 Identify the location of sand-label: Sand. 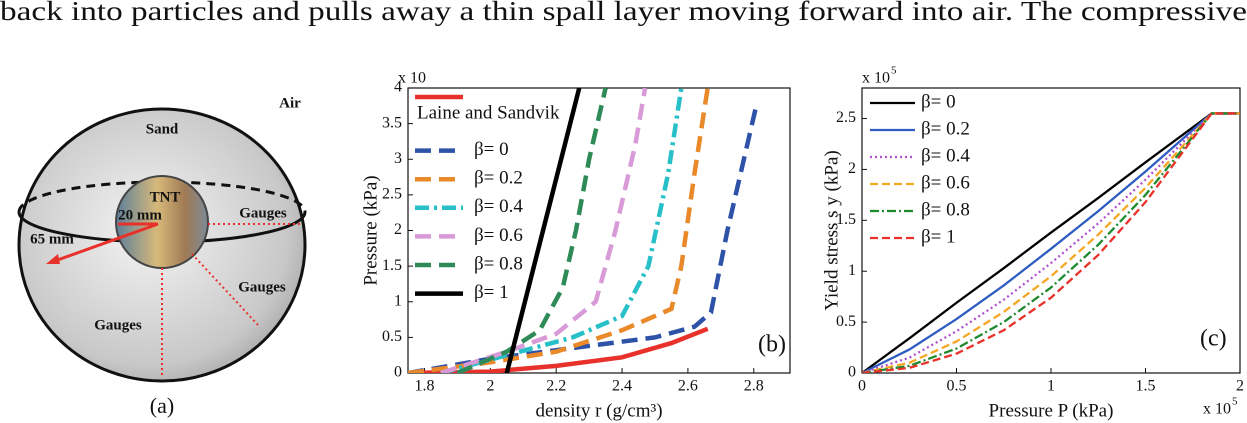
(162, 129).